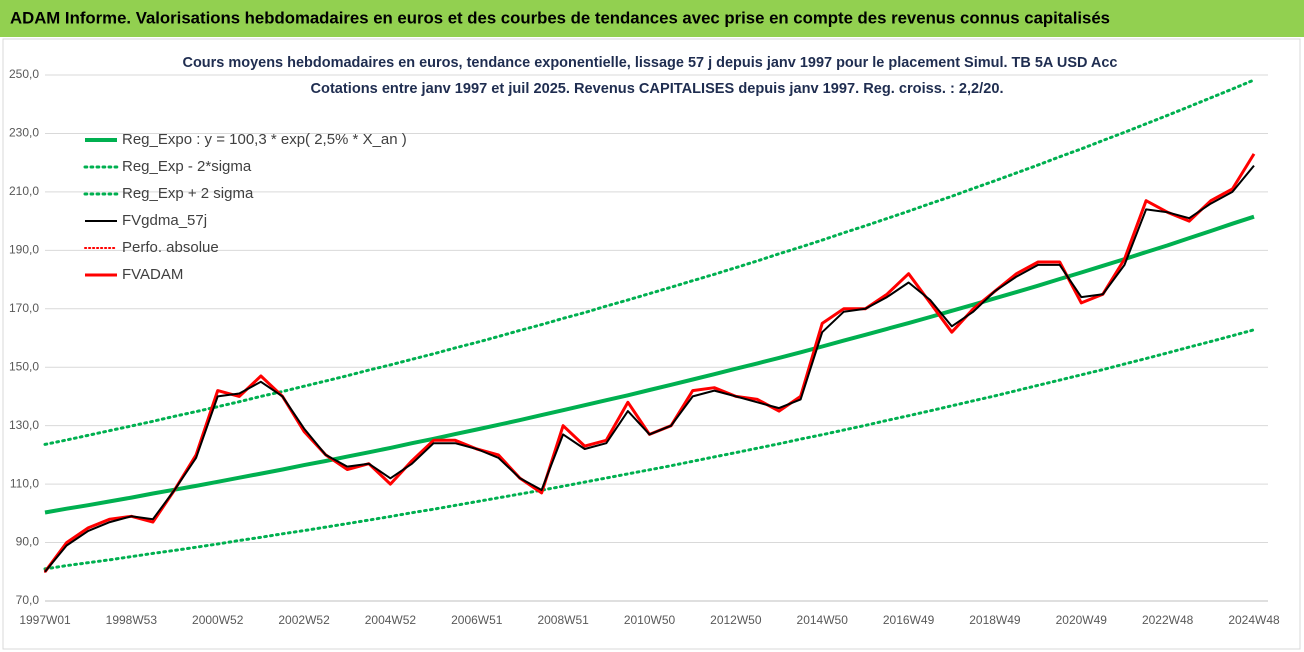  What do you see at coordinates (24, 250) in the screenshot?
I see `y-tick-label: 190,0` at bounding box center [24, 250].